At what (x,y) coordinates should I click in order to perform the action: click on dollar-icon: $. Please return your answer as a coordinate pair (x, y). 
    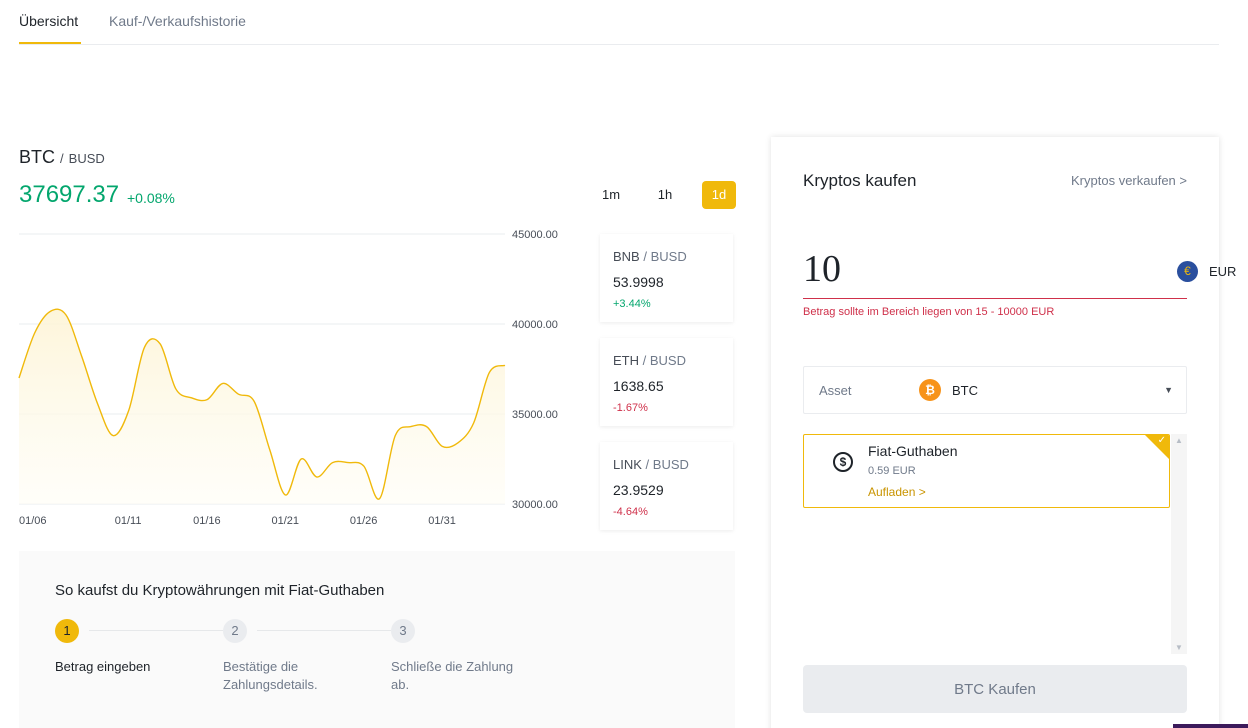
    Looking at the image, I should click on (843, 462).